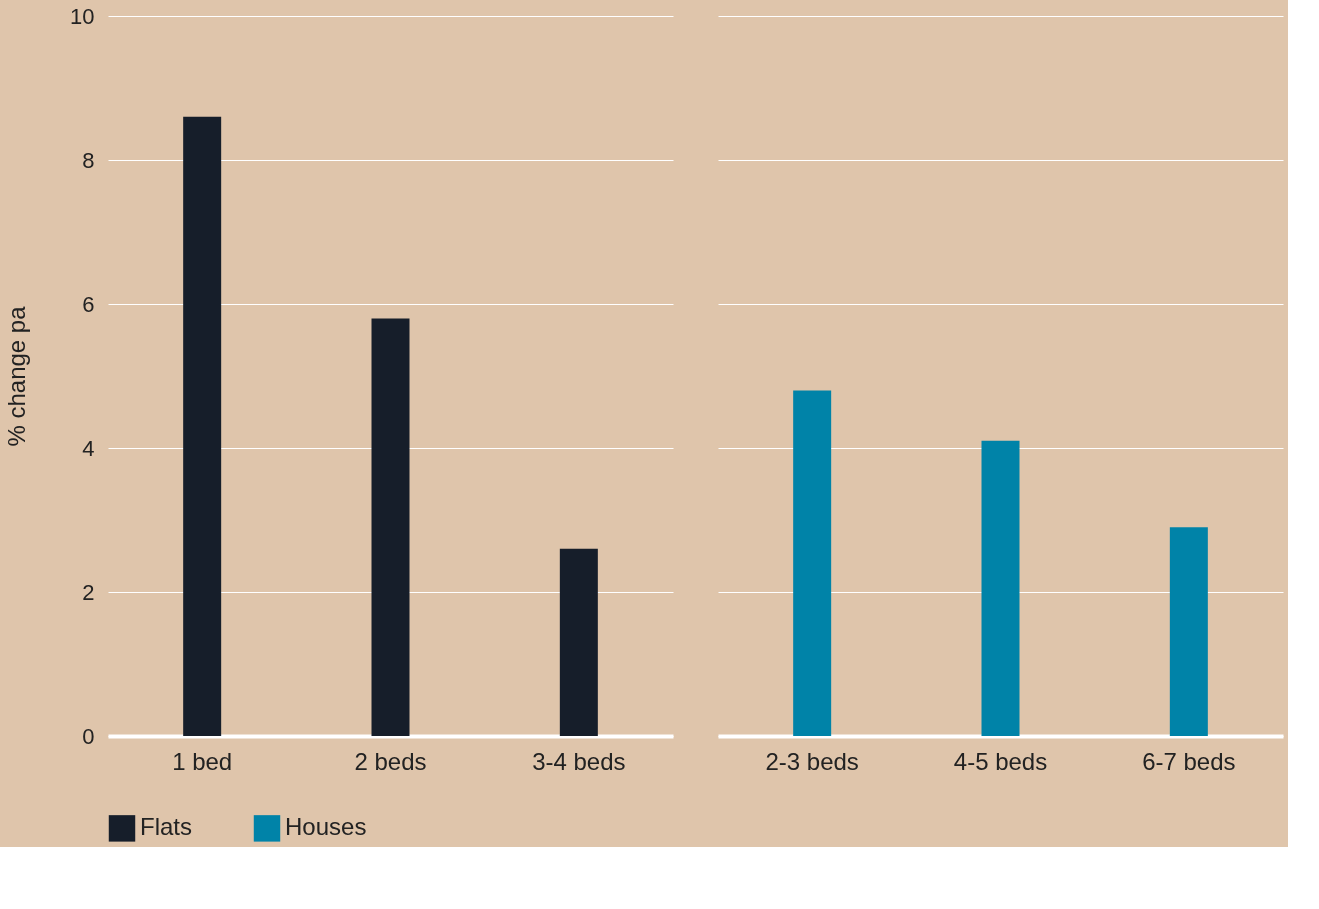  I want to click on y-tick-label: 2, so click(88, 592).